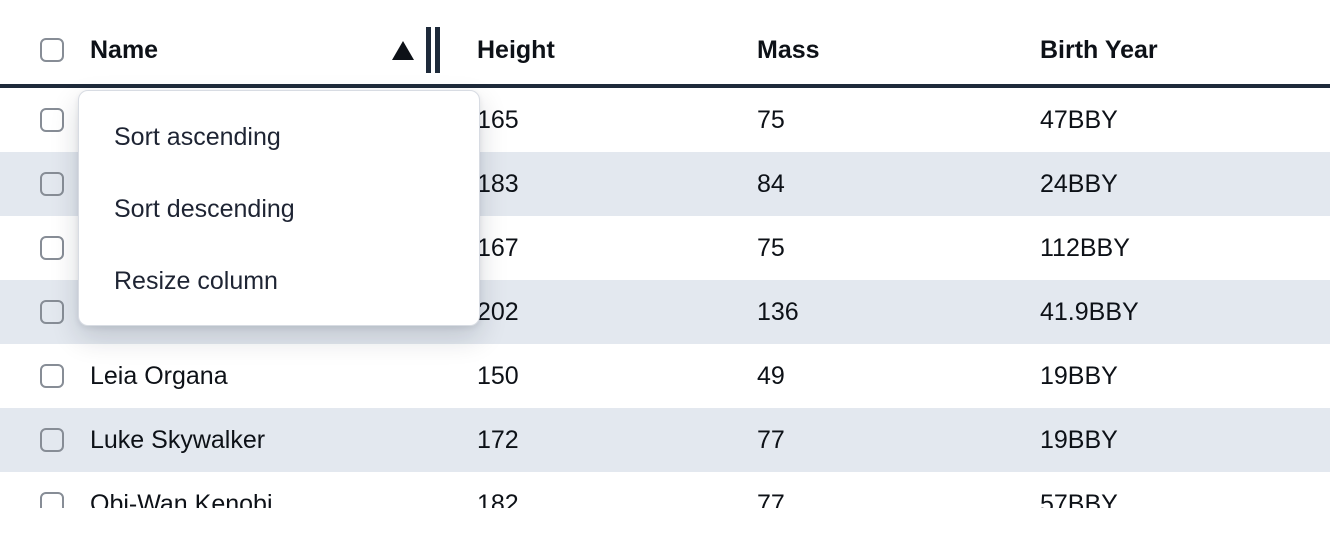 The height and width of the screenshot is (536, 1330). I want to click on table-row: 167 75 112BBY, so click(665, 248).